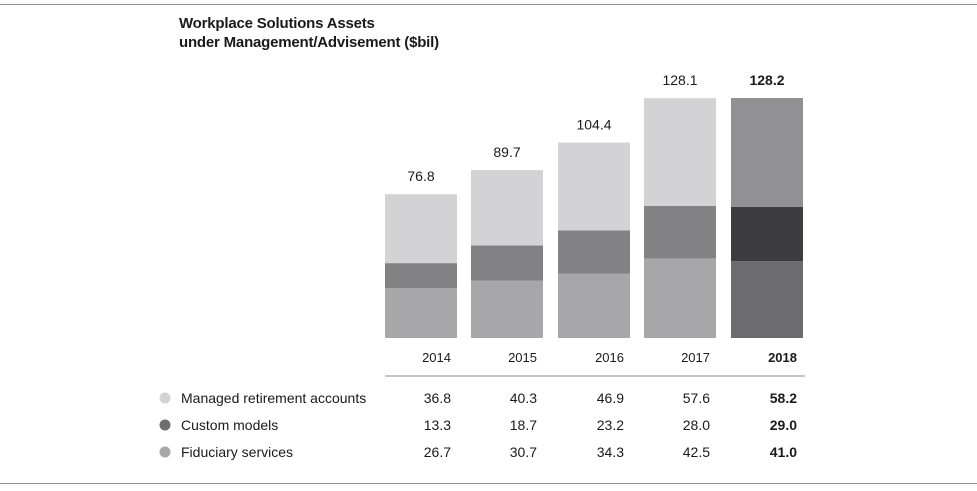  What do you see at coordinates (767, 152) in the screenshot?
I see `bar-managed-retirement-accounts-2018` at bounding box center [767, 152].